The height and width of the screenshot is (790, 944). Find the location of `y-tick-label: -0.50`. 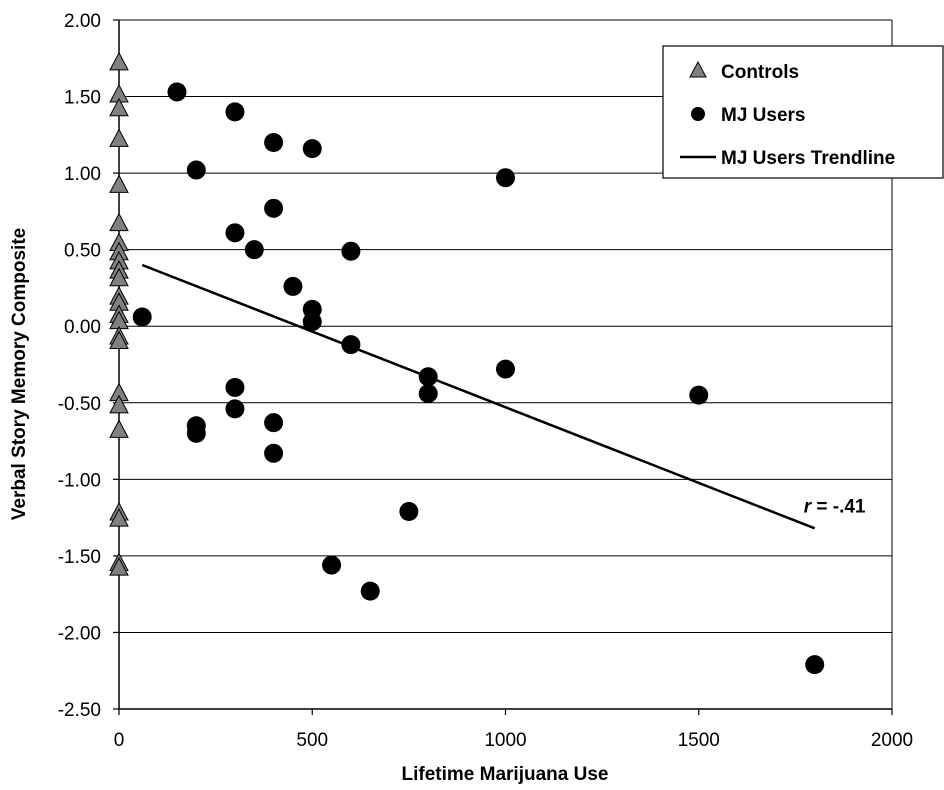

y-tick-label: -0.50 is located at coordinates (79, 404).